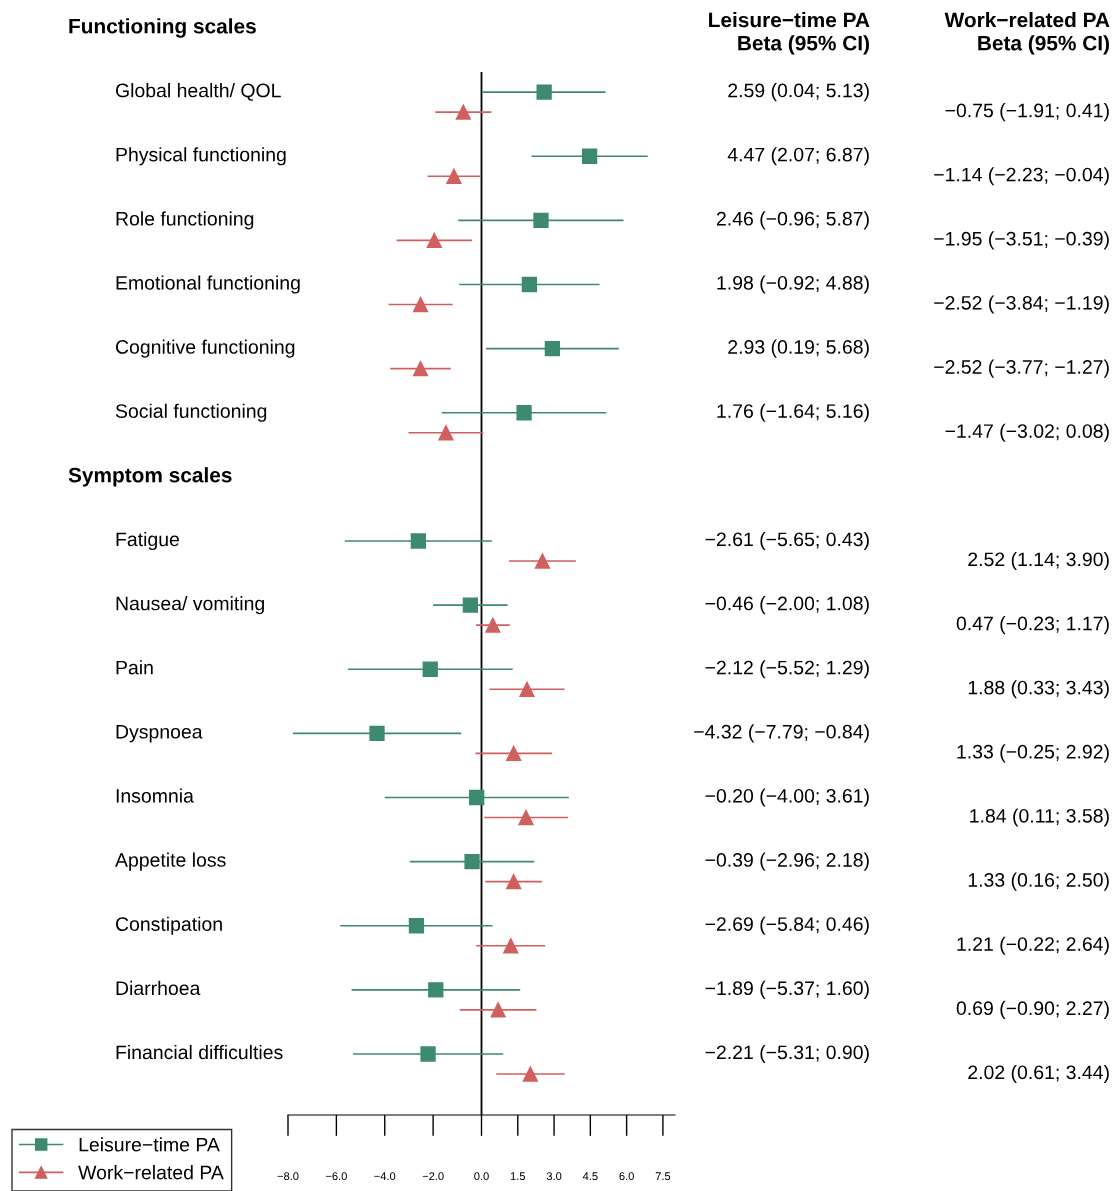 Image resolution: width=1116 pixels, height=1191 pixels. What do you see at coordinates (288, 1176) in the screenshot?
I see `x-tick-label: −8.0` at bounding box center [288, 1176].